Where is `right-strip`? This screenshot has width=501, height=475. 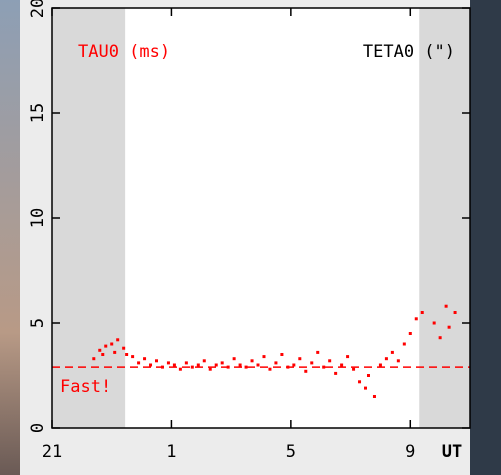 right-strip is located at coordinates (485, 237).